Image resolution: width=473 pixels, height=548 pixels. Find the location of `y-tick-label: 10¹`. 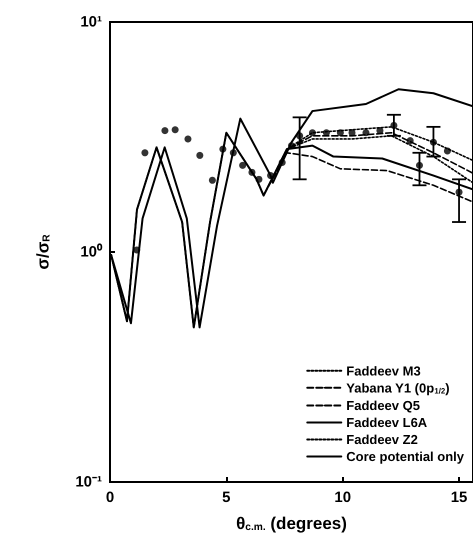

y-tick-label: 10¹ is located at coordinates (91, 22).